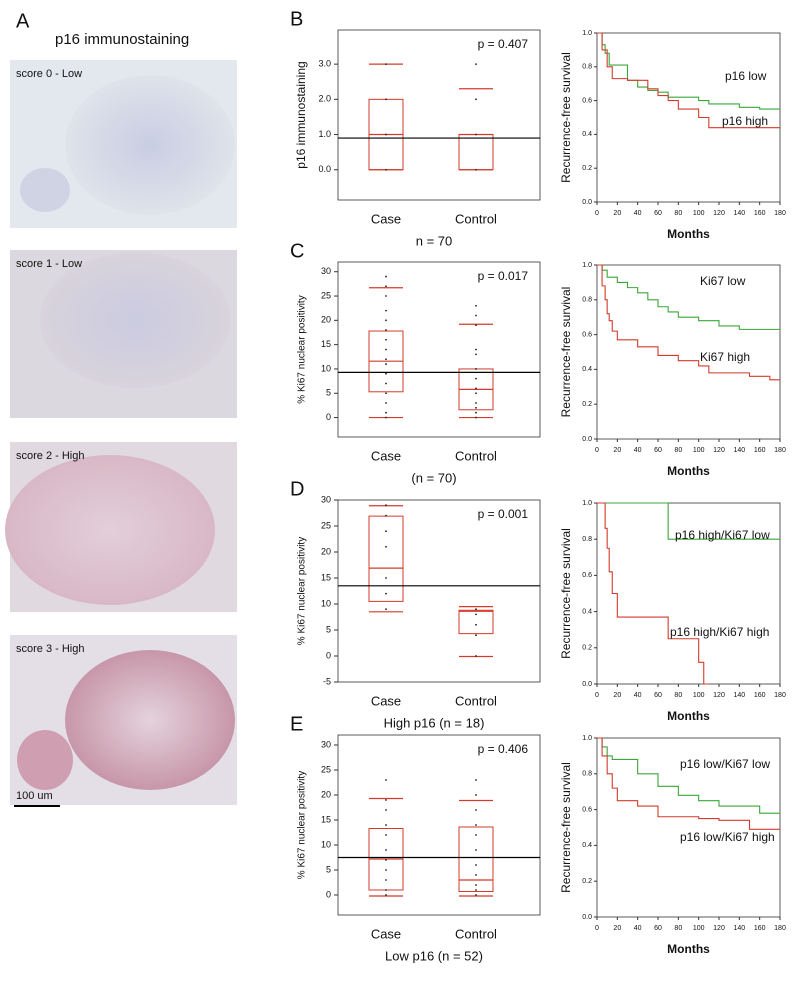  What do you see at coordinates (326, 844) in the screenshot?
I see `y-tick-label: 10` at bounding box center [326, 844].